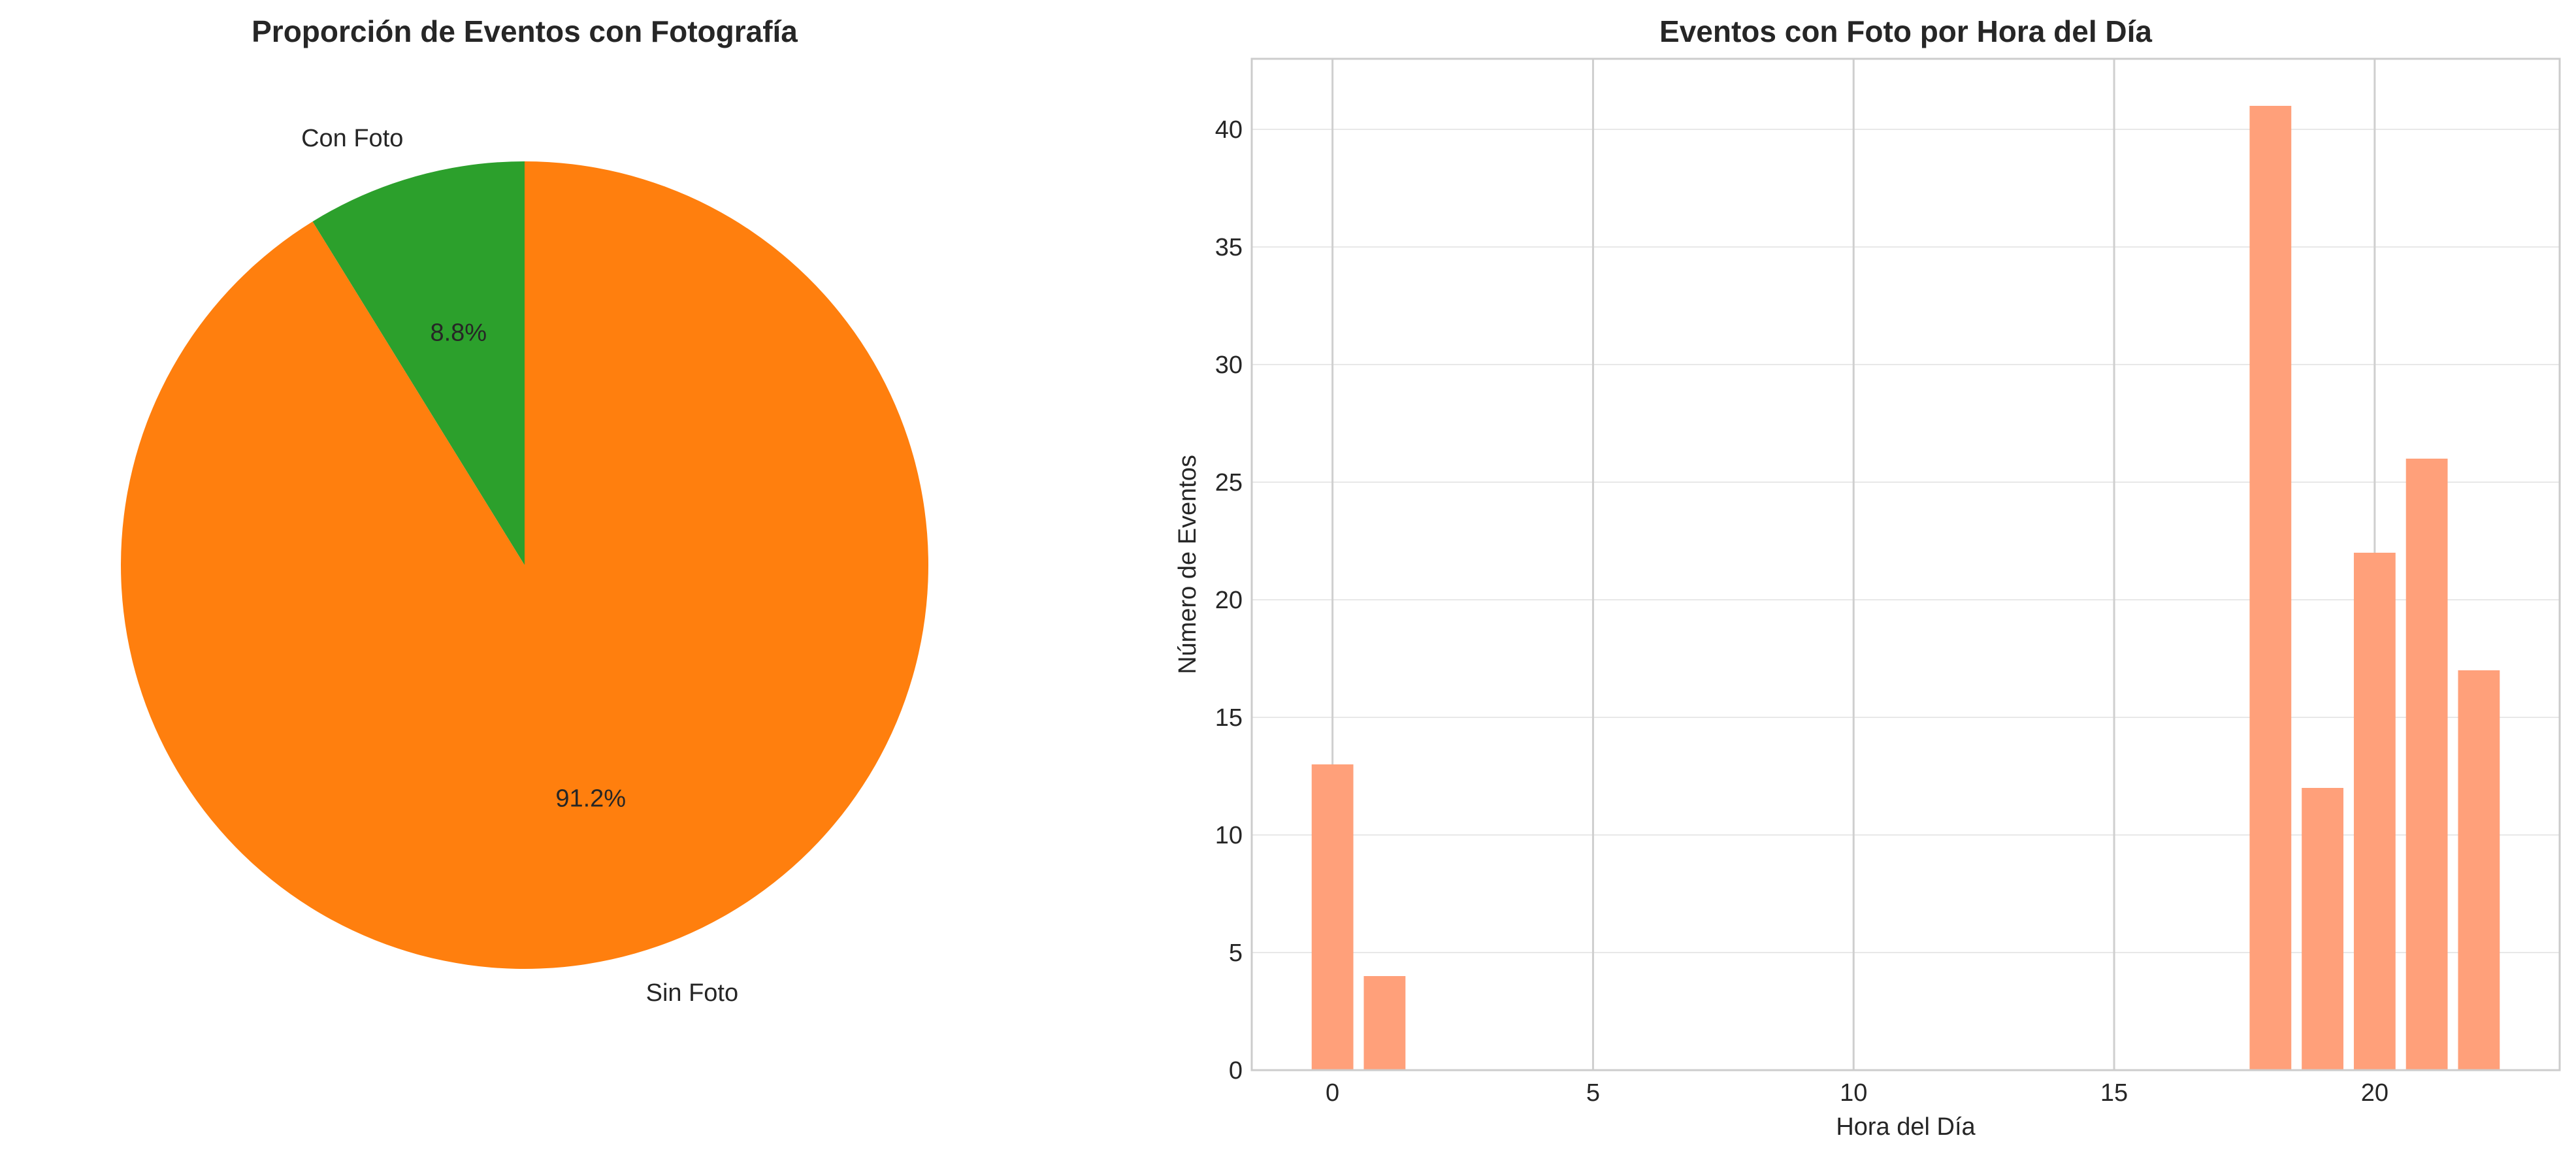 The image size is (2576, 1159). Describe the element at coordinates (525, 31) in the screenshot. I see `pie-chart-title: Proporción de Eventos con Fotografía` at that location.